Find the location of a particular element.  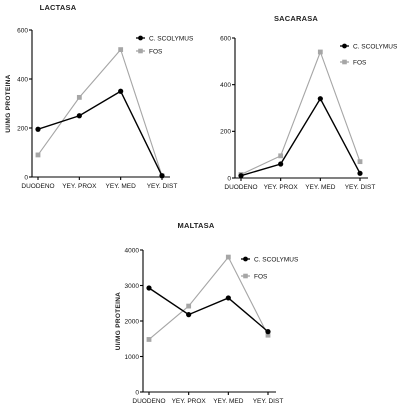

chart-title: MALTASA is located at coordinates (196, 225).